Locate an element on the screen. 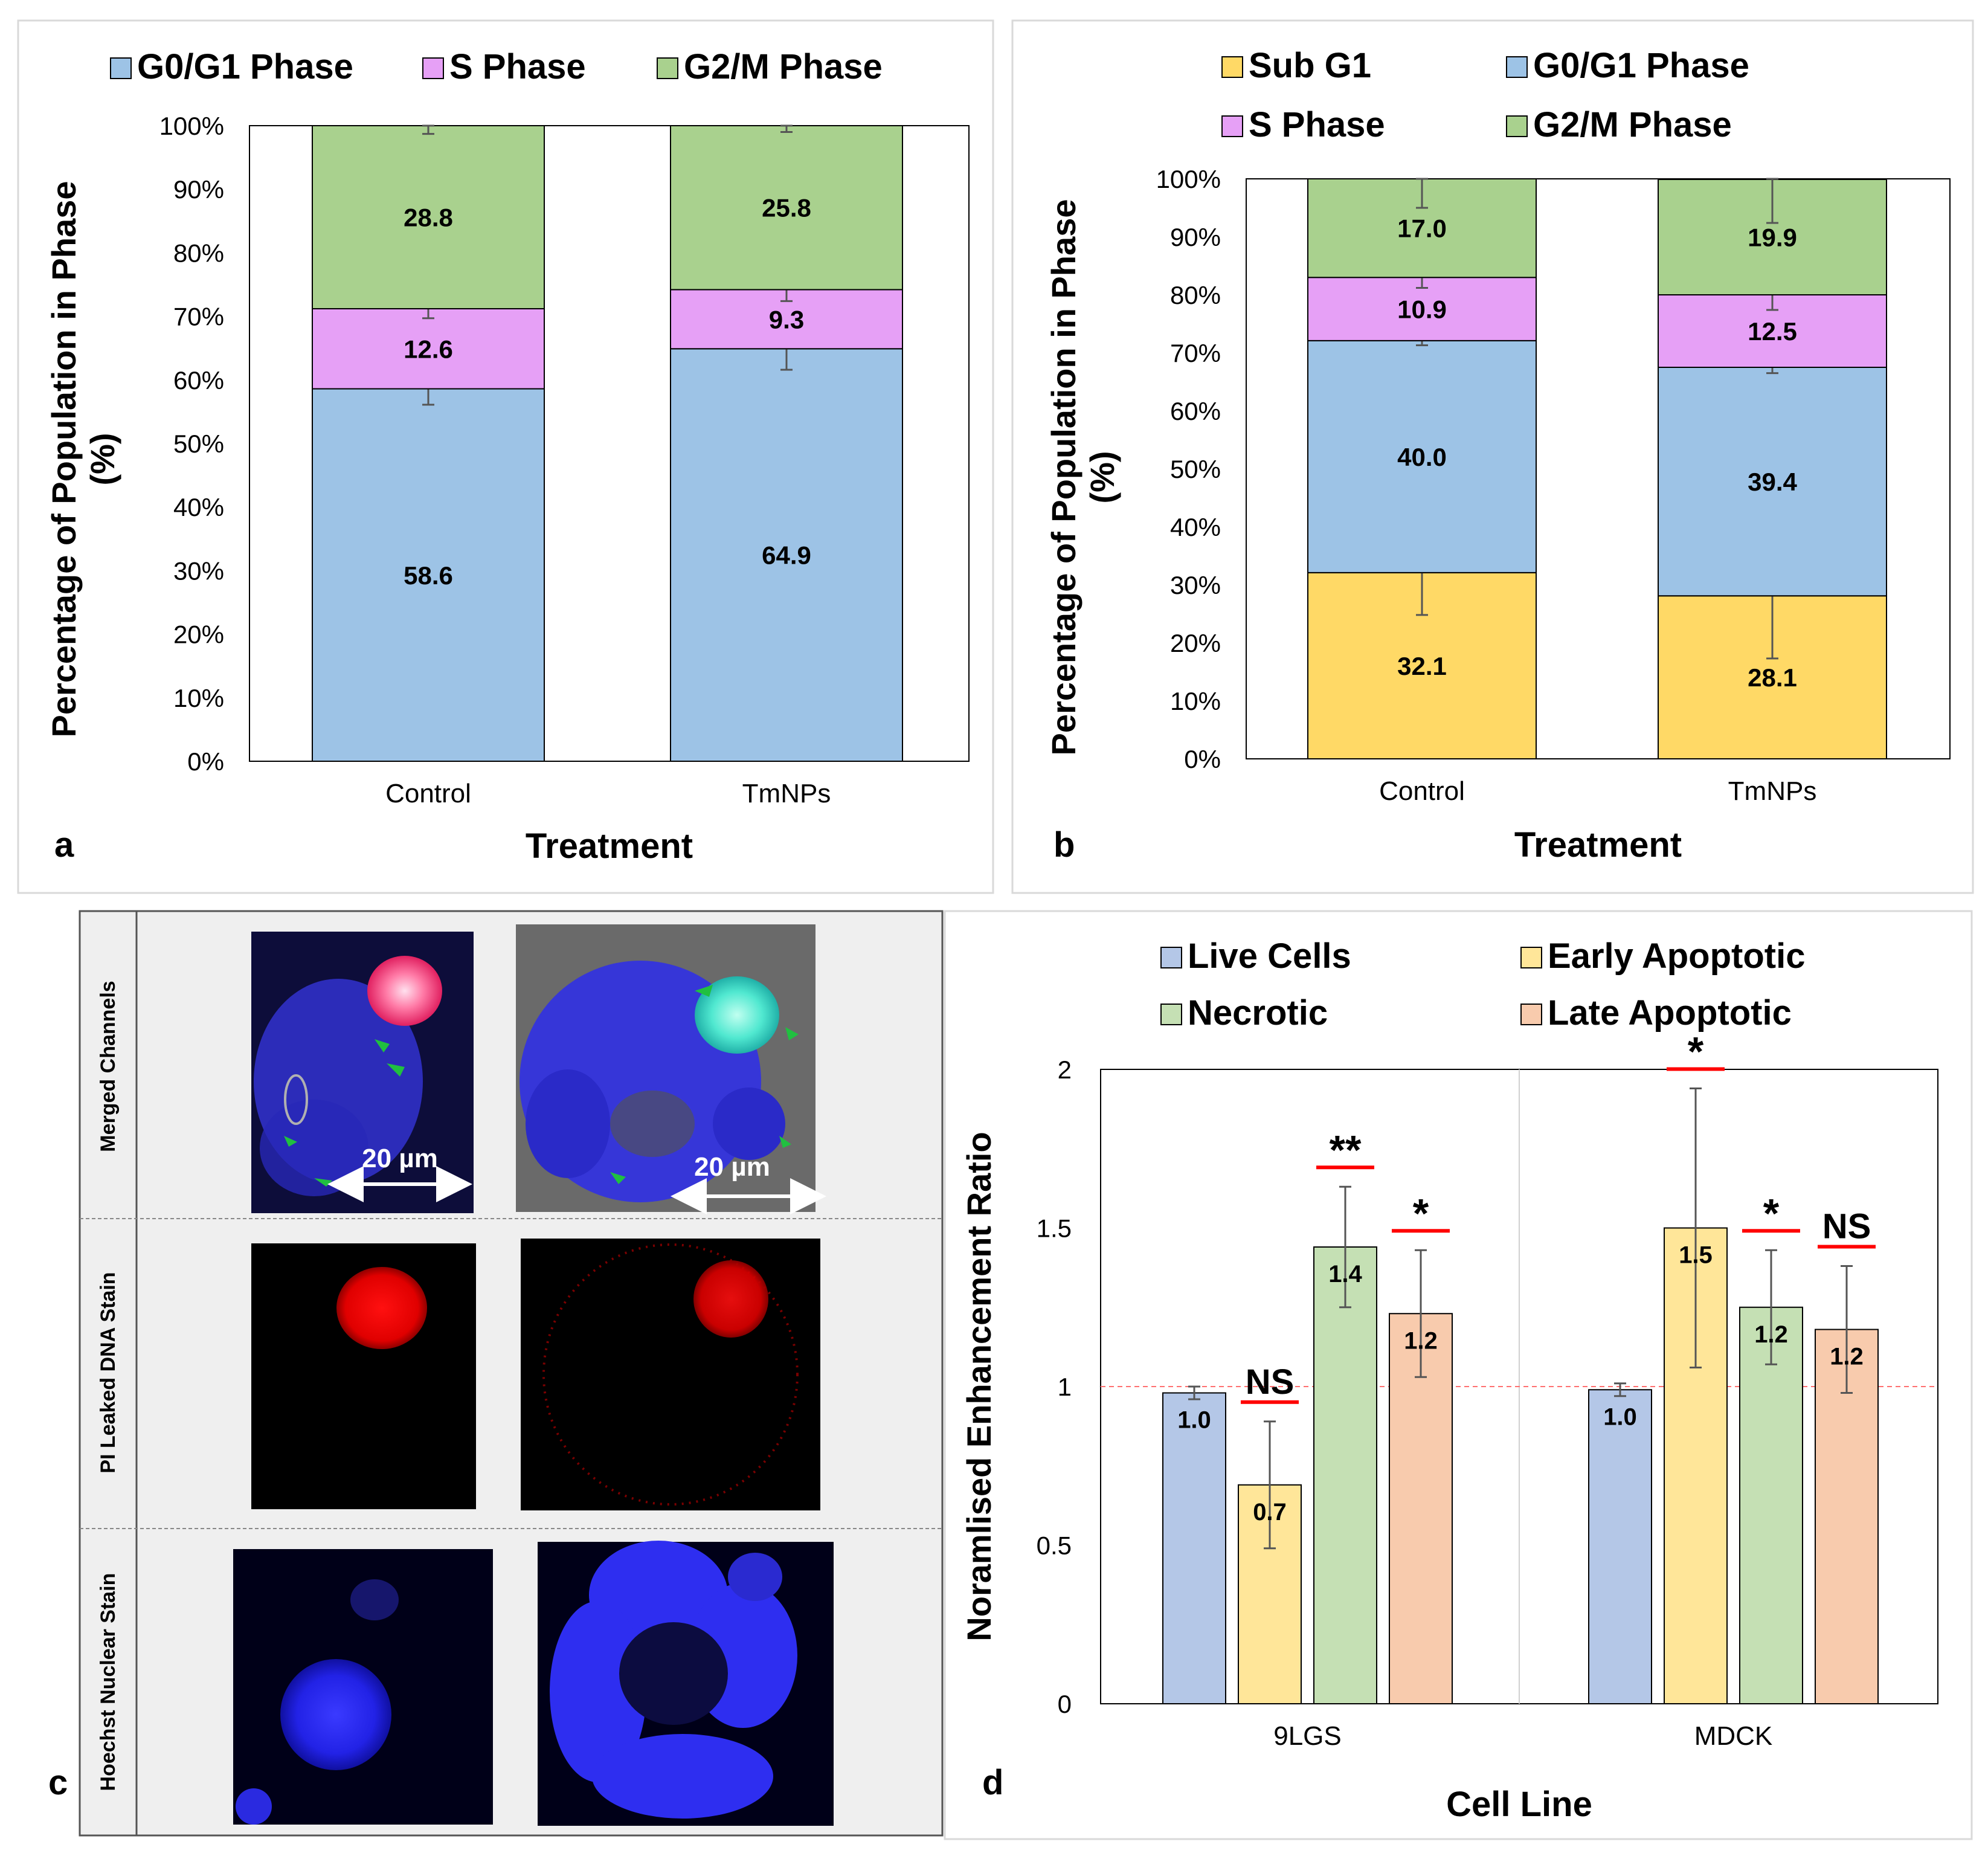 The height and width of the screenshot is (1856, 1988). panel-label-a: a is located at coordinates (64, 845).